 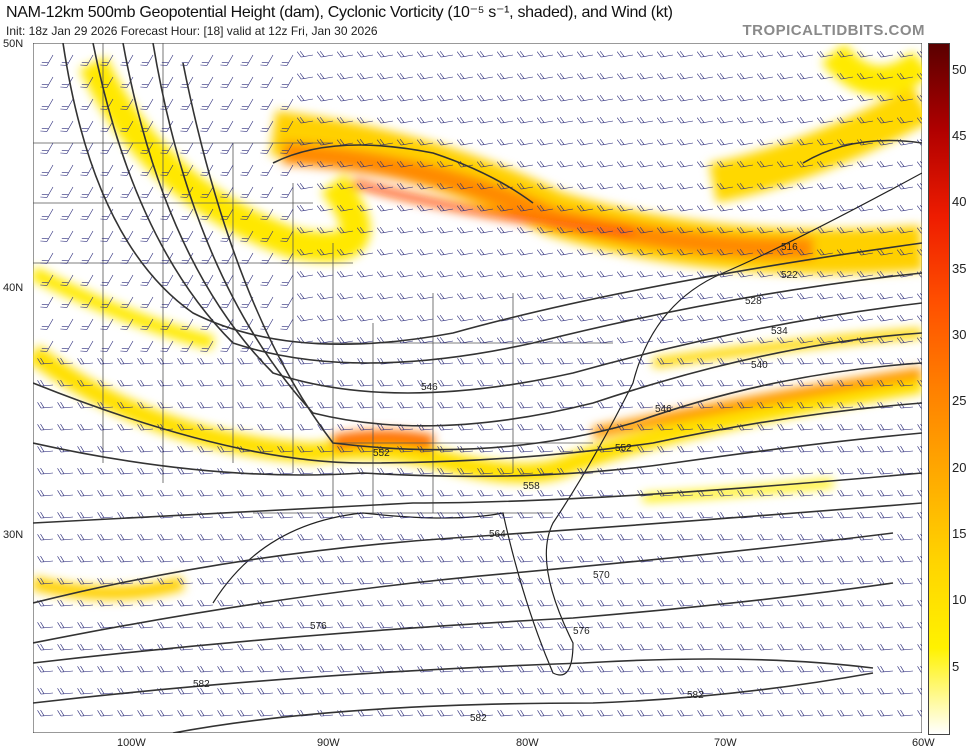 I want to click on contour-label: 564, so click(x=497, y=534).